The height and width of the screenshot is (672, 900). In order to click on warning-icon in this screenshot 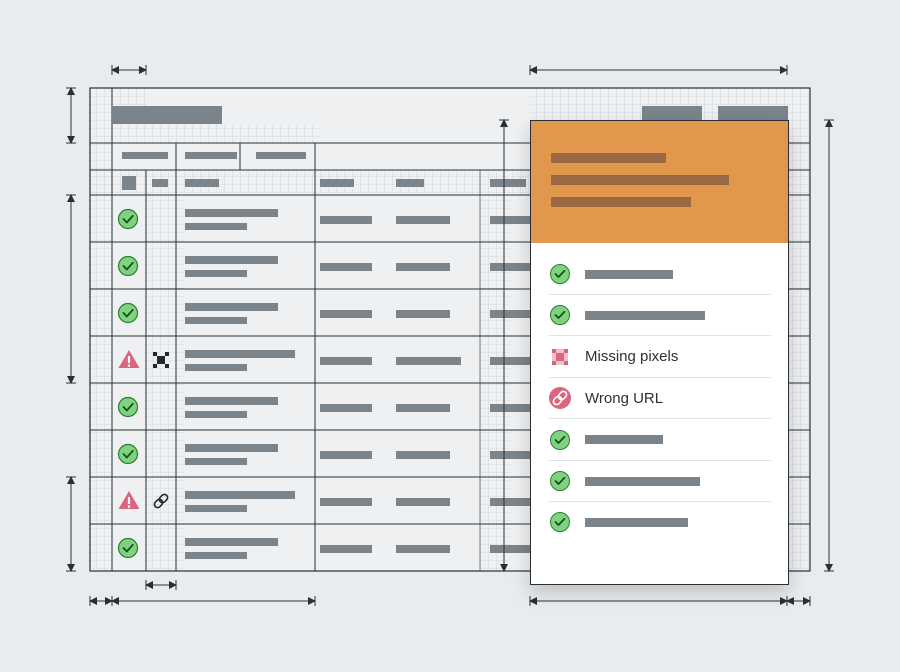, I will do `click(129, 500)`.